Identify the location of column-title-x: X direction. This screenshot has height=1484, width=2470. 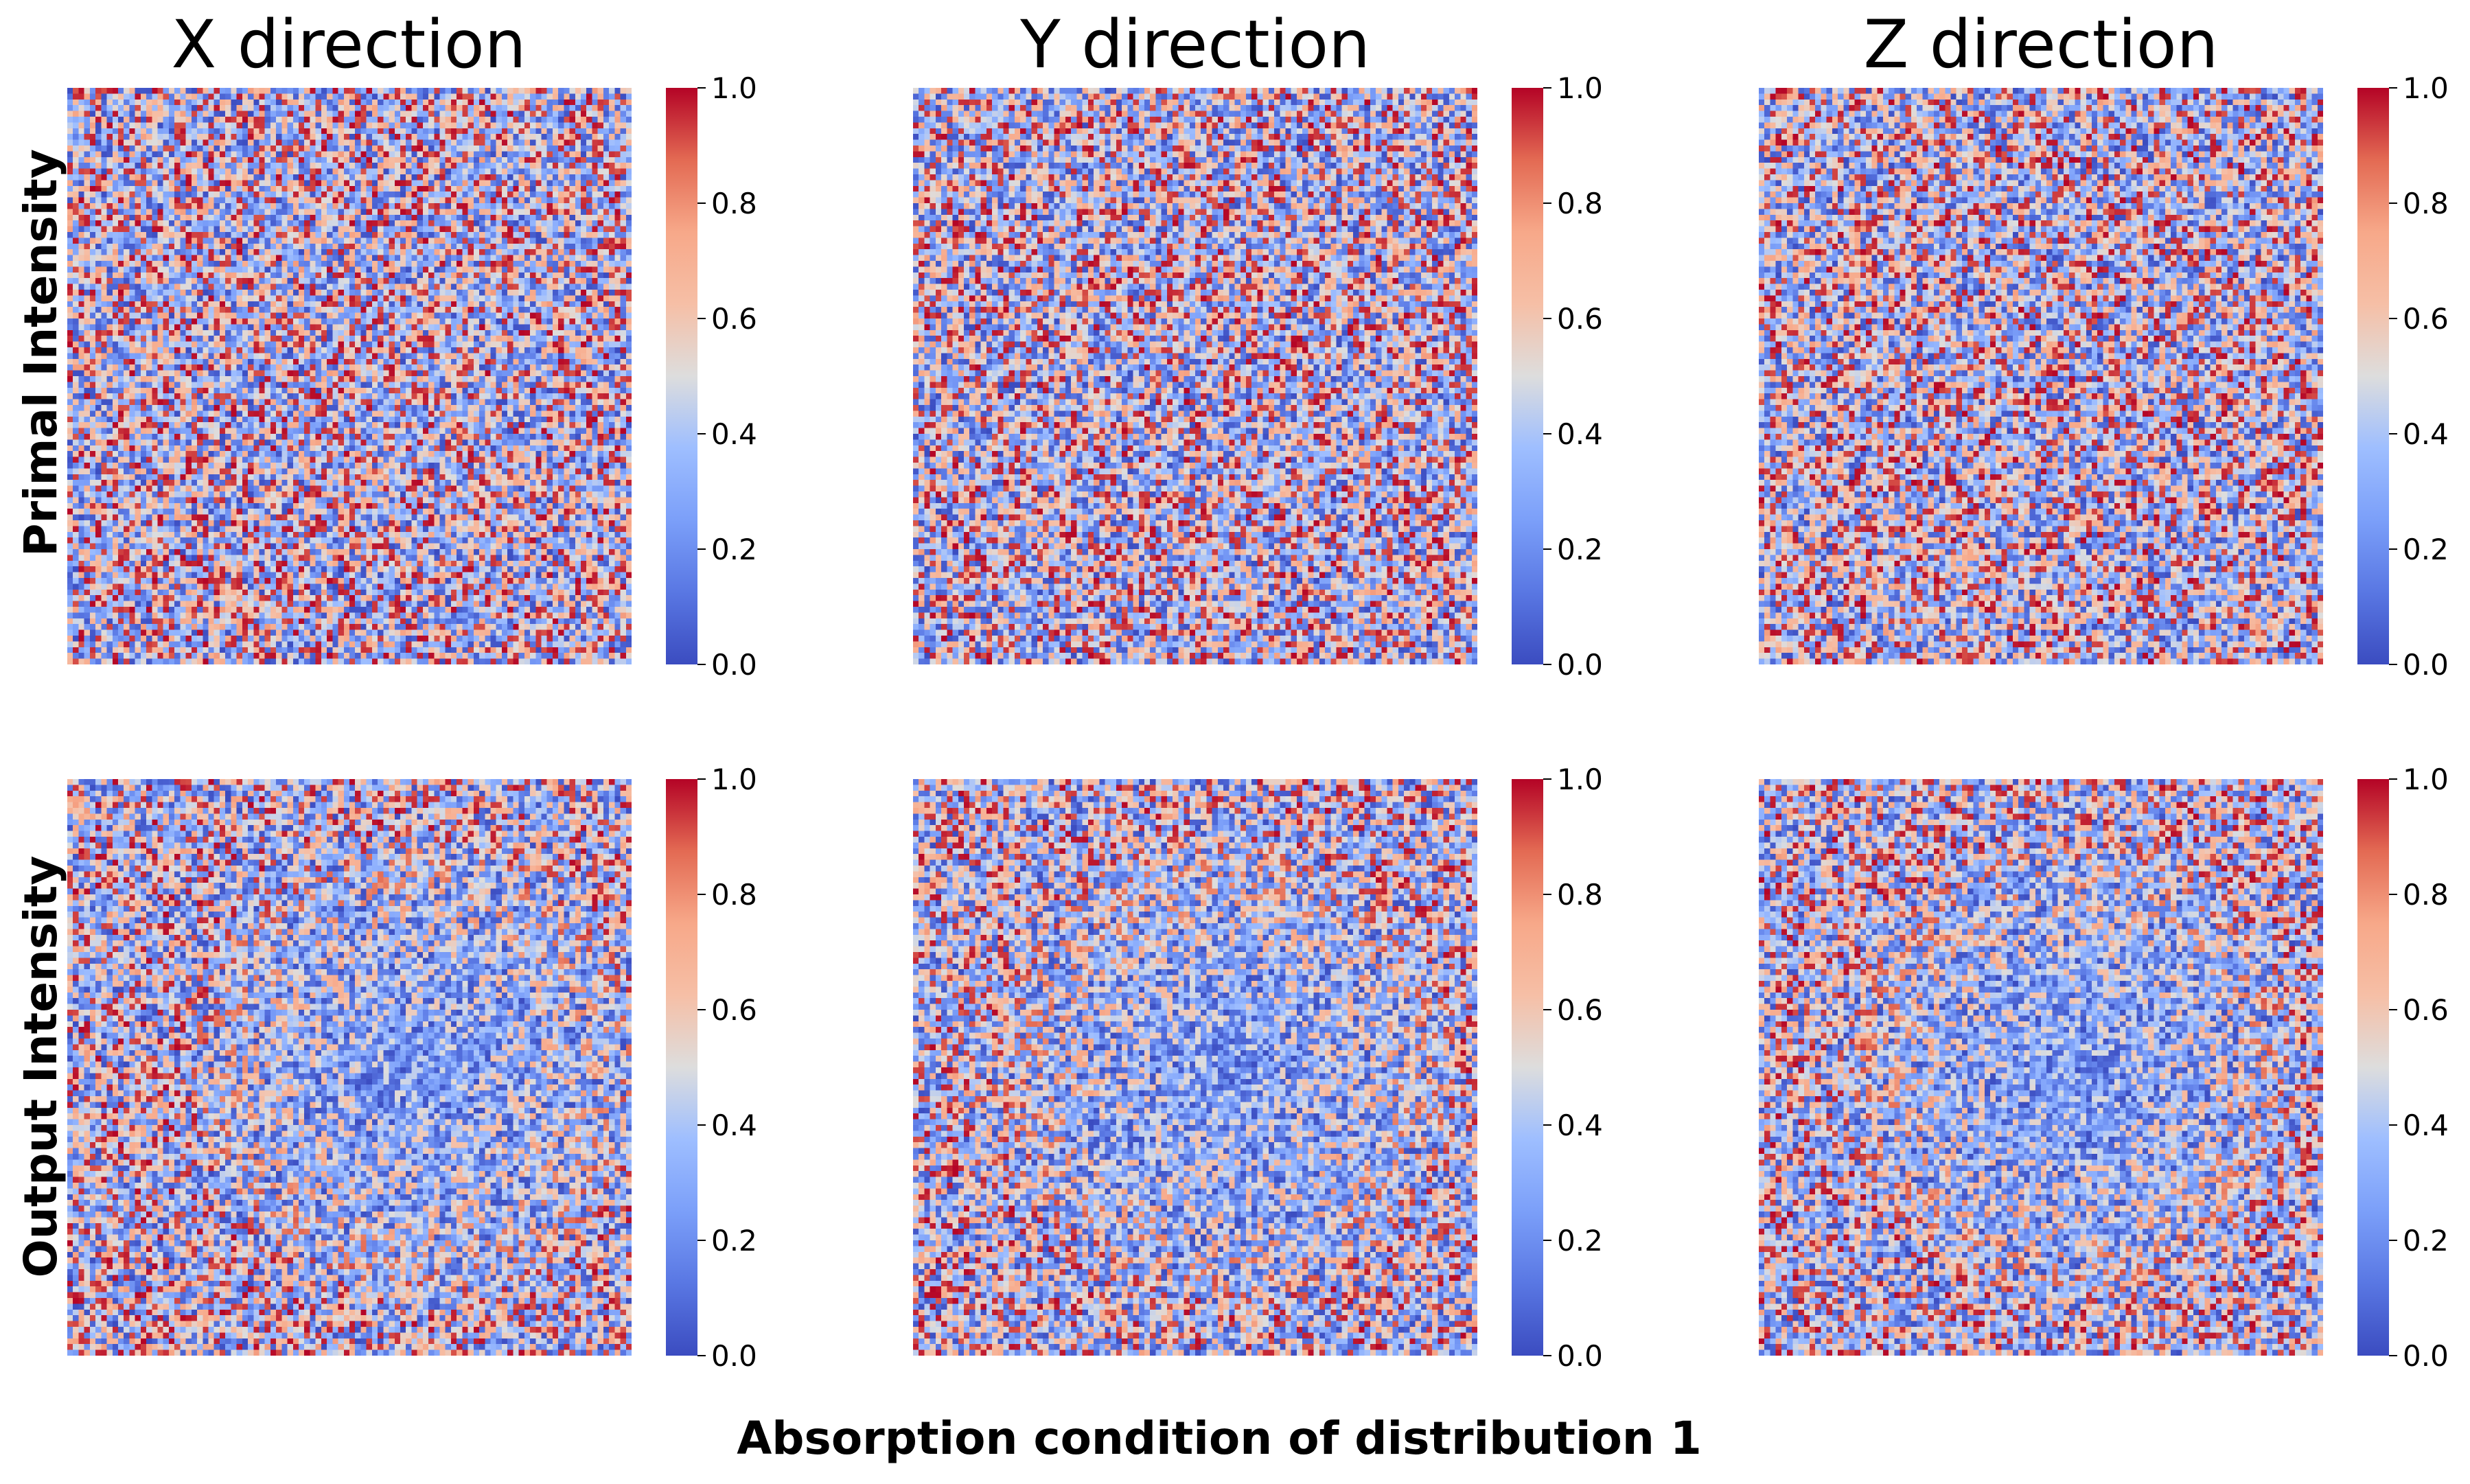
(349, 44).